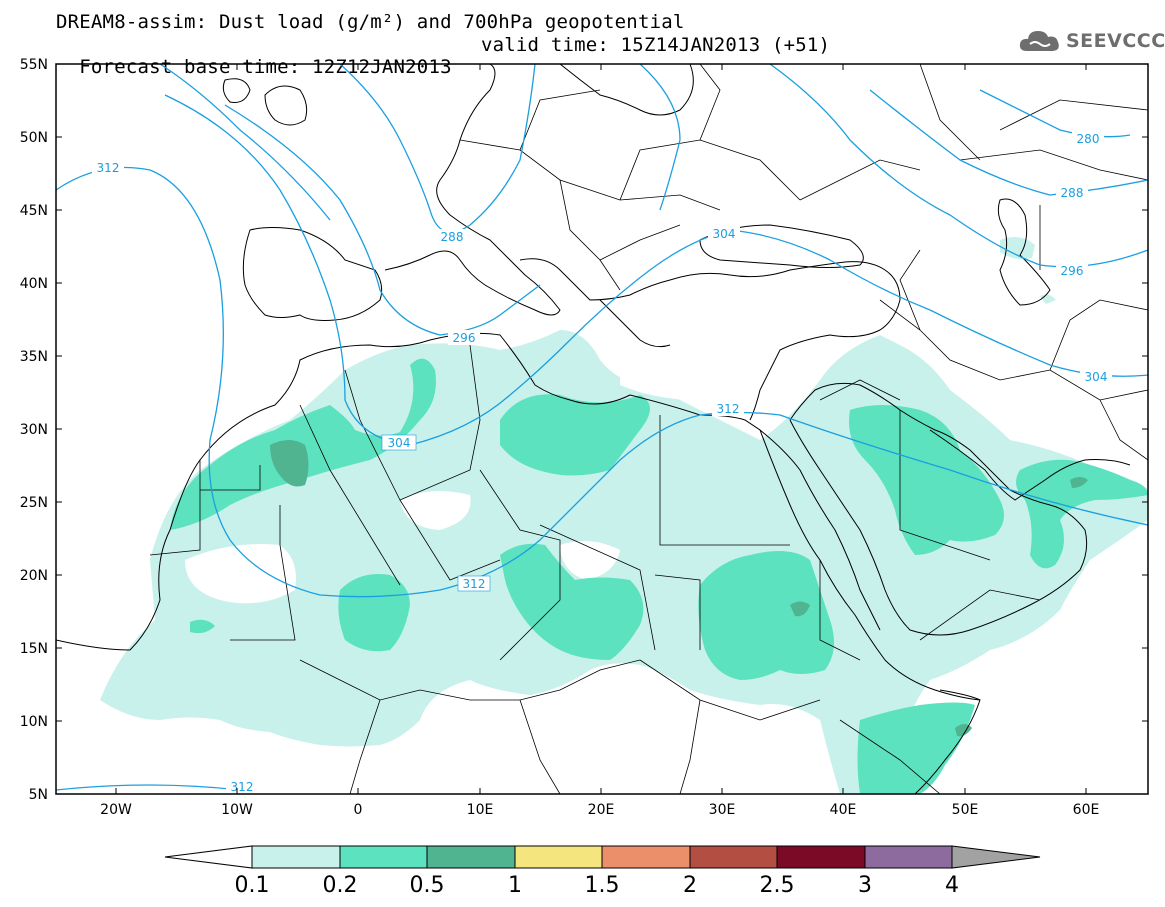 The height and width of the screenshot is (907, 1165). Describe the element at coordinates (208, 857) in the screenshot. I see `colorbar-low-arrow` at that location.